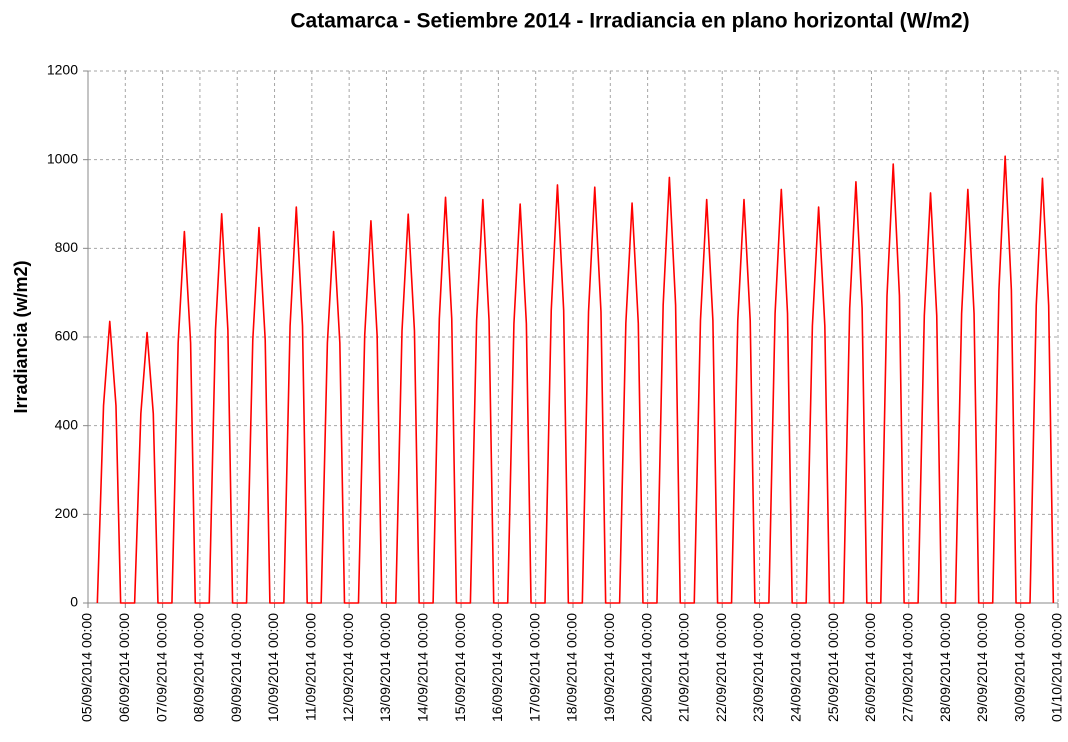 The height and width of the screenshot is (742, 1068). What do you see at coordinates (833, 667) in the screenshot?
I see `x-tick-label: 25/09/2014 00:00` at bounding box center [833, 667].